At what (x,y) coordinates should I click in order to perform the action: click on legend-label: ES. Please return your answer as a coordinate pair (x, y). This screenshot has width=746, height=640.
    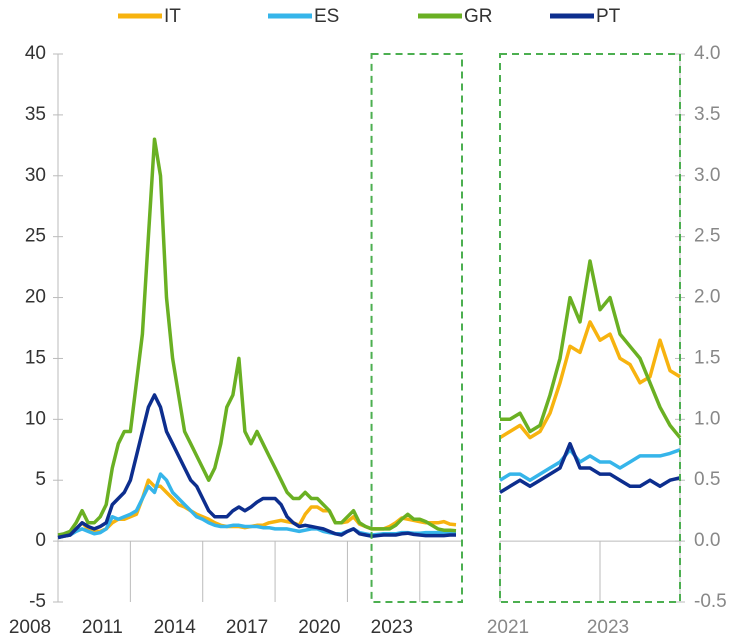
    Looking at the image, I should click on (326, 16).